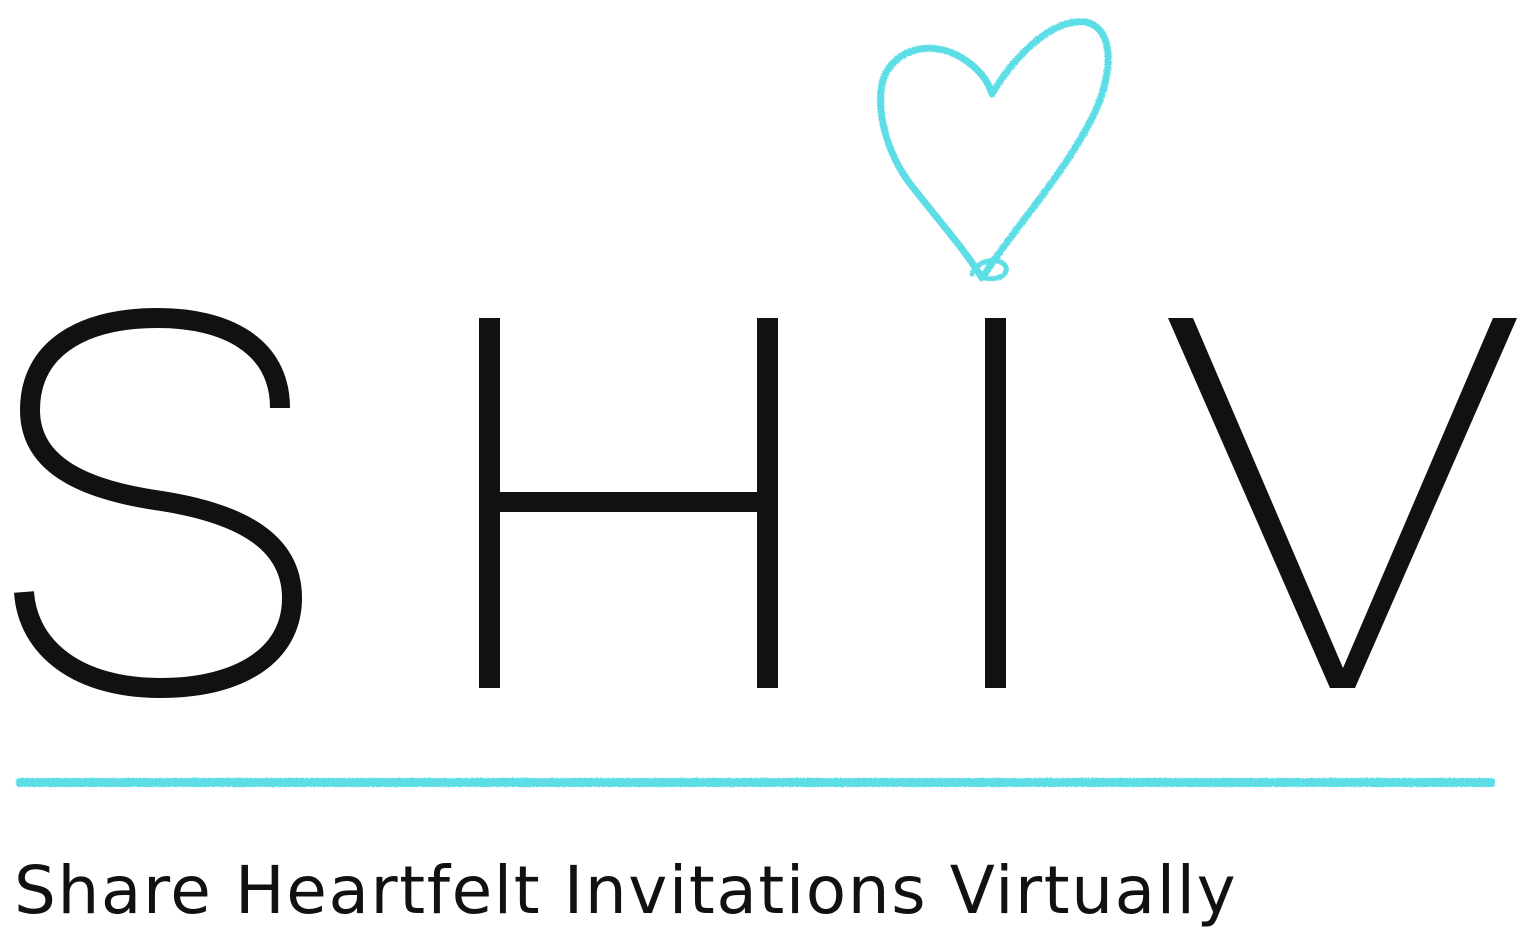 This screenshot has width=1530, height=948. I want to click on tagline: Share Heartfelt Invitations Virtually, so click(626, 890).